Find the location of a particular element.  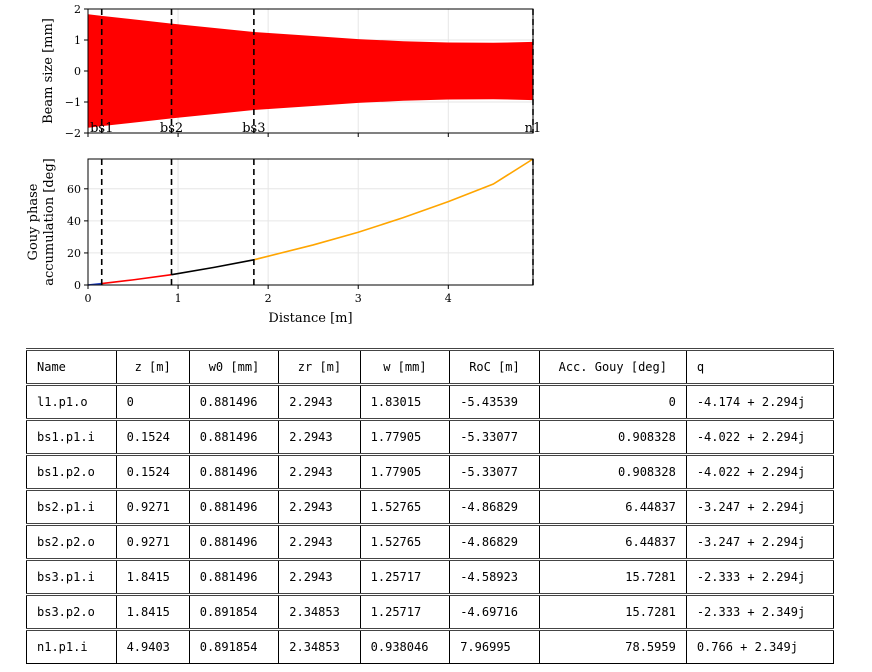

table-cell: 7.96995 is located at coordinates (494, 646).